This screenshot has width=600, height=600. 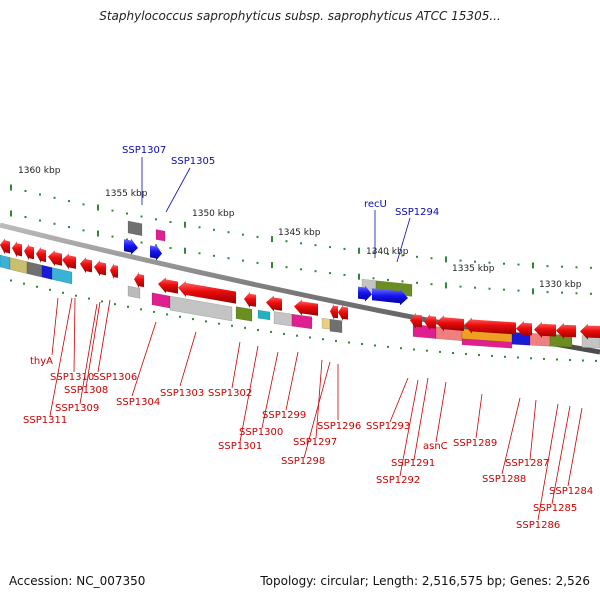 What do you see at coordinates (72, 377) in the screenshot?
I see `gene-label-ssp1310: SSP1310` at bounding box center [72, 377].